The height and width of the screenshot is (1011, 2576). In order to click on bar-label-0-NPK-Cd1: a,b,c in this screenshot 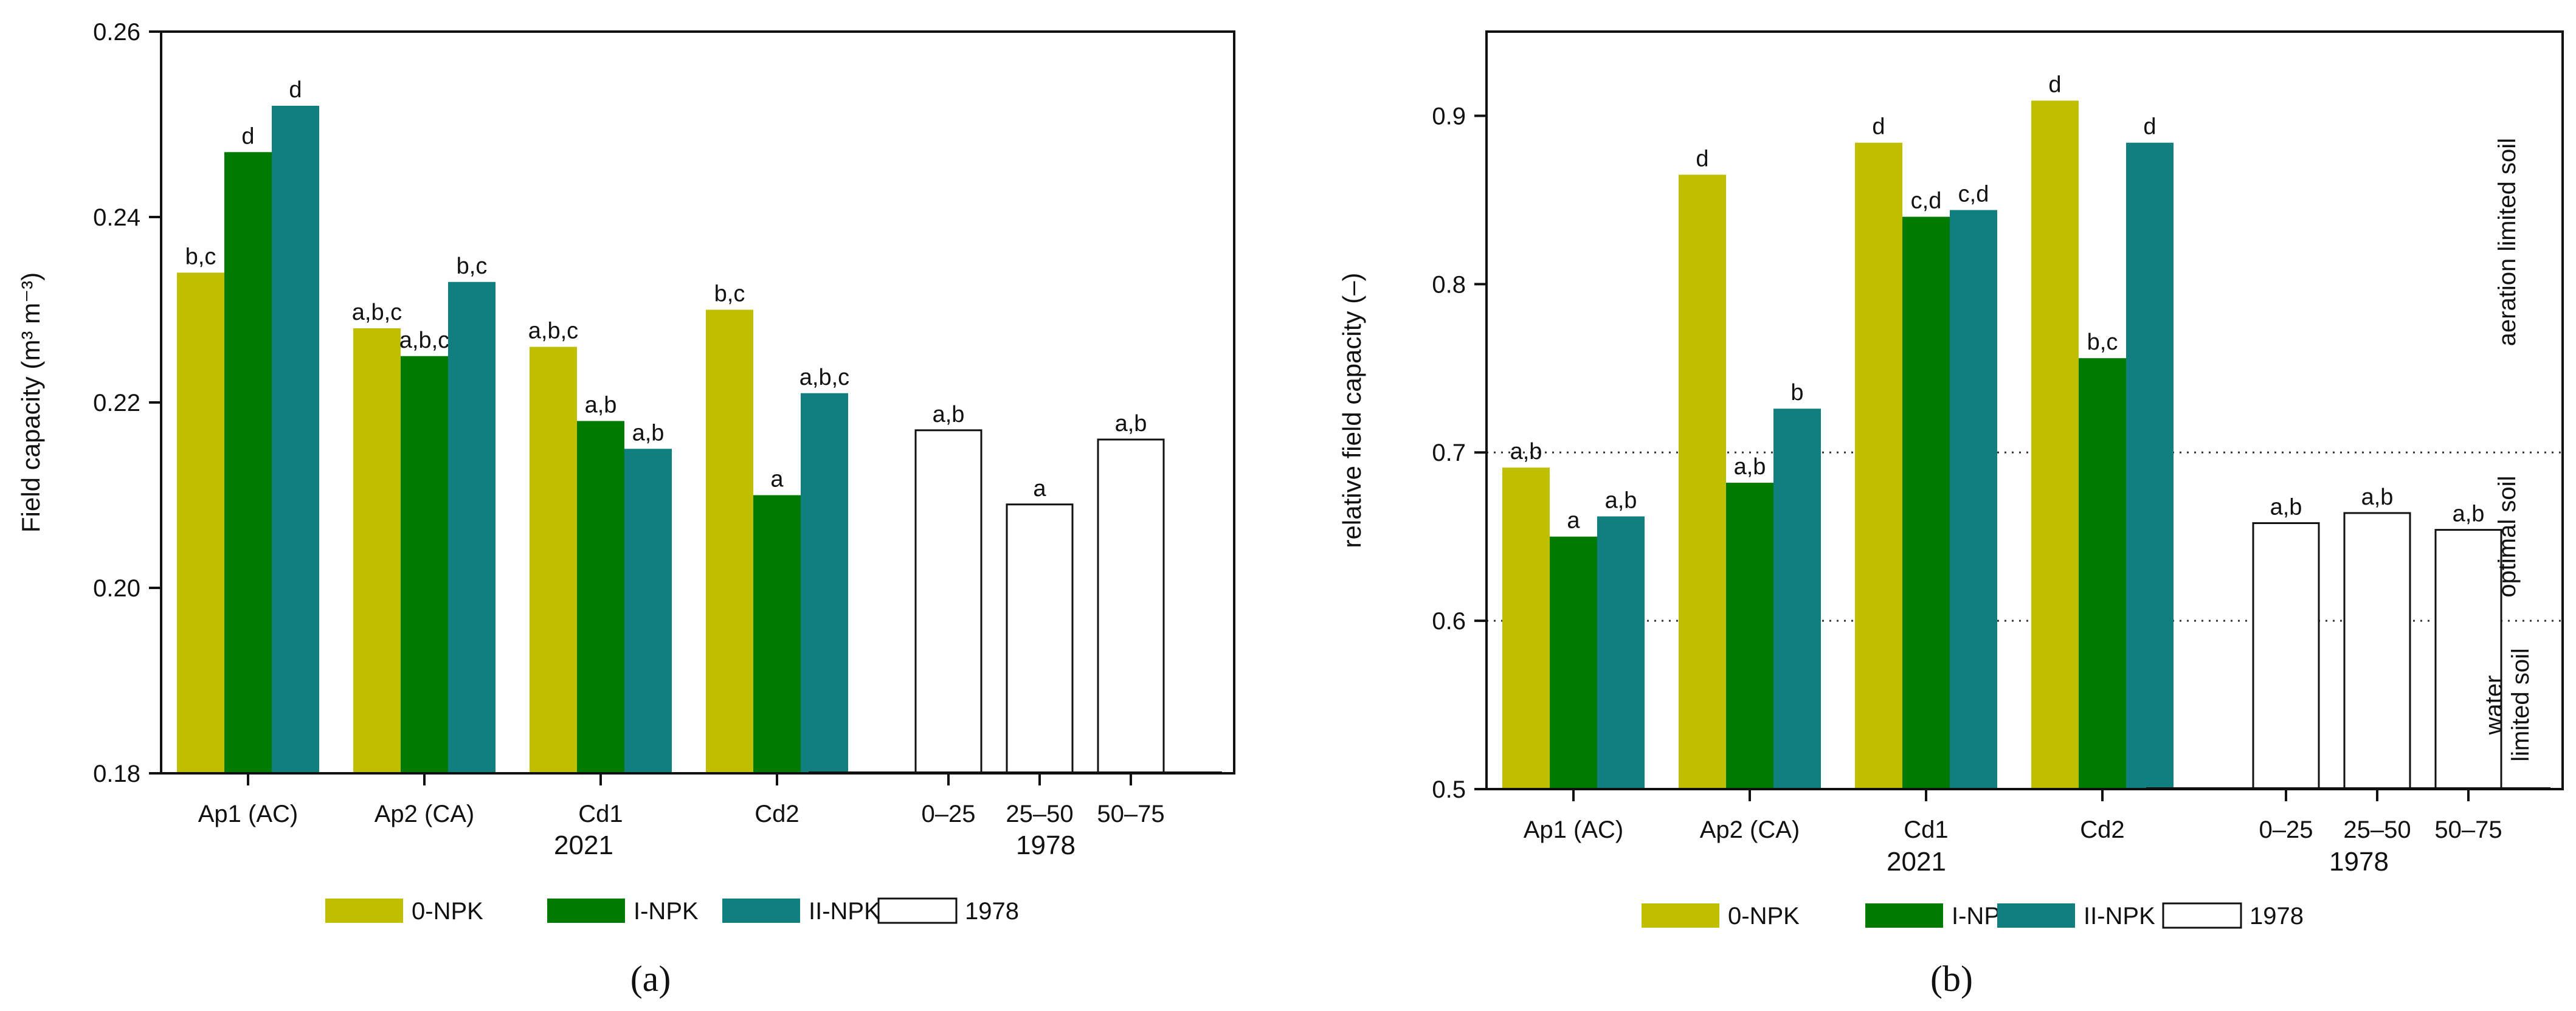, I will do `click(553, 331)`.